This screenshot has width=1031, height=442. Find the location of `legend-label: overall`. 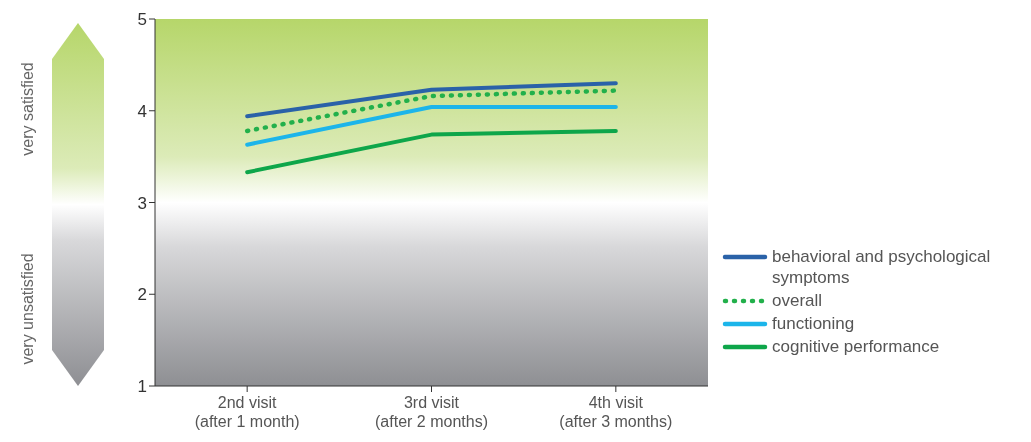

legend-label: overall is located at coordinates (797, 300).